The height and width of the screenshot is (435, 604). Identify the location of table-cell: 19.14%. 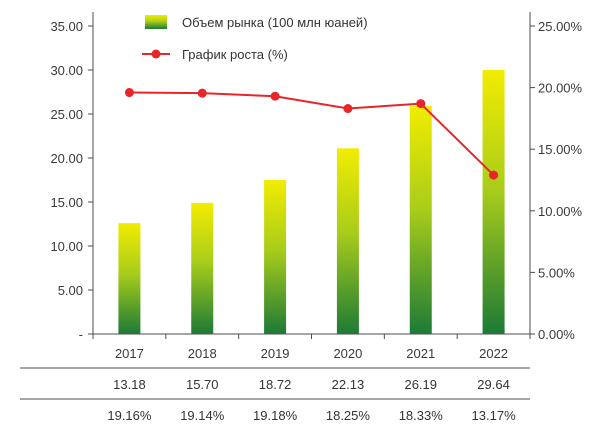
(202, 415).